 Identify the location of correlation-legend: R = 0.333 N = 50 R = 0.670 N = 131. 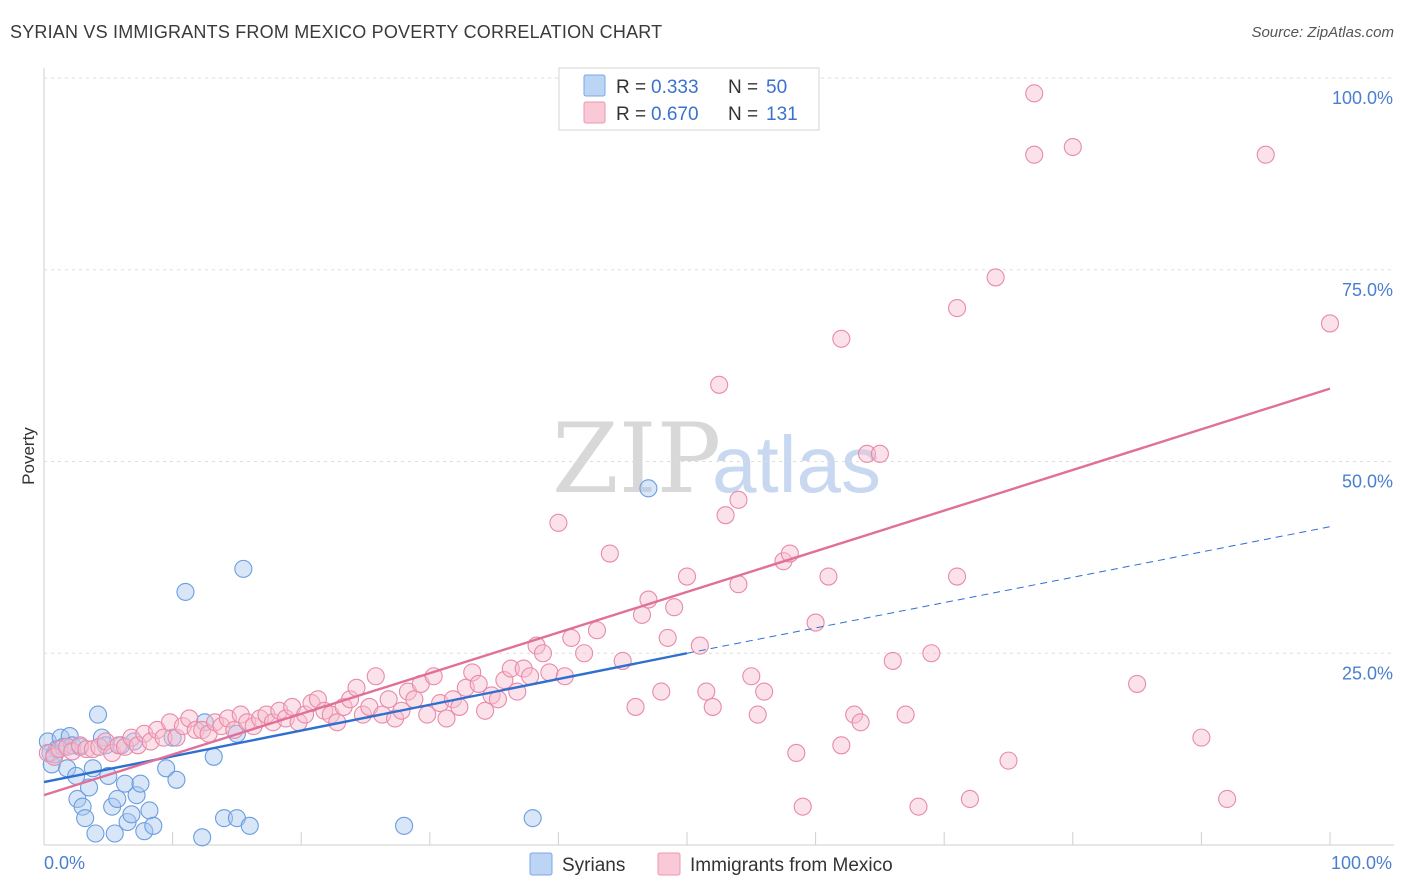
(689, 99).